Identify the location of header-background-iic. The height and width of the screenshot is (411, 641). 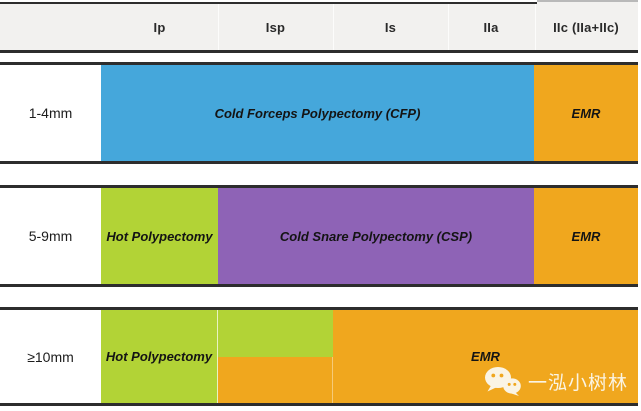
(587, 26).